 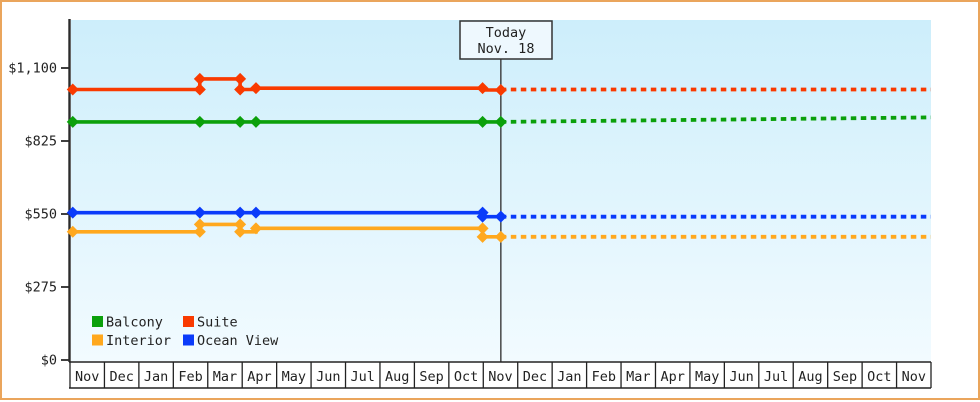 What do you see at coordinates (217, 323) in the screenshot?
I see `legend-label-suite: Suite` at bounding box center [217, 323].